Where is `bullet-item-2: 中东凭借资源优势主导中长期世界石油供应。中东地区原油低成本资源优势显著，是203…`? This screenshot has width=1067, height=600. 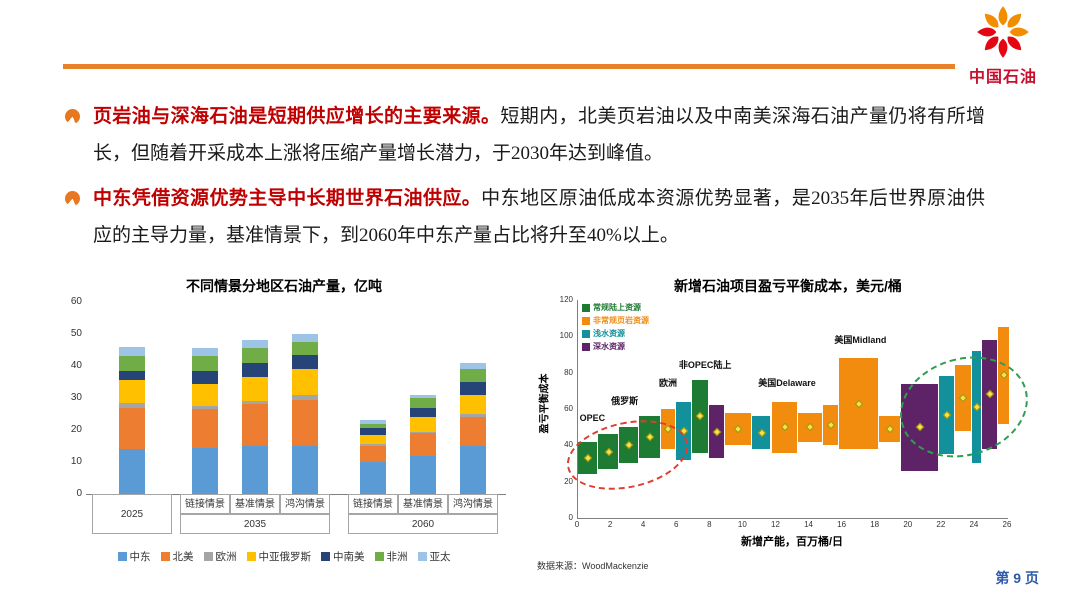 bullet-item-2: 中东凭借资源优势主导中长期世界石油供应。中东地区原油低成本资源优势显著，是203… is located at coordinates (524, 217).